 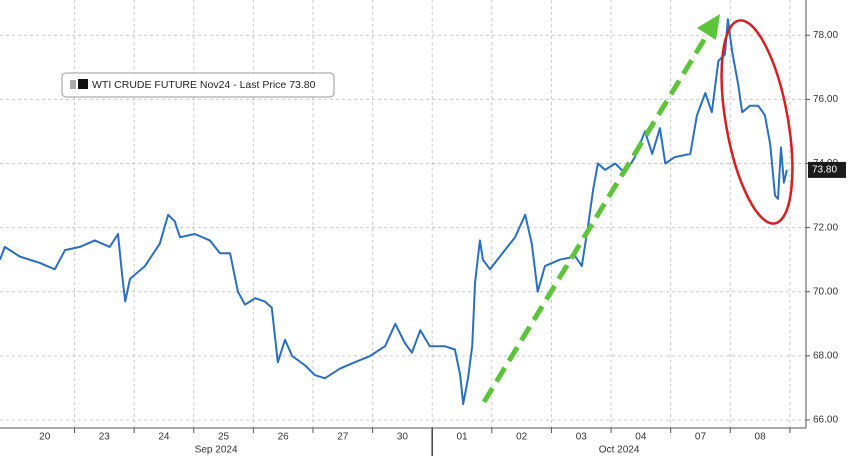 What do you see at coordinates (641, 437) in the screenshot?
I see `x-tick-label: 04` at bounding box center [641, 437].